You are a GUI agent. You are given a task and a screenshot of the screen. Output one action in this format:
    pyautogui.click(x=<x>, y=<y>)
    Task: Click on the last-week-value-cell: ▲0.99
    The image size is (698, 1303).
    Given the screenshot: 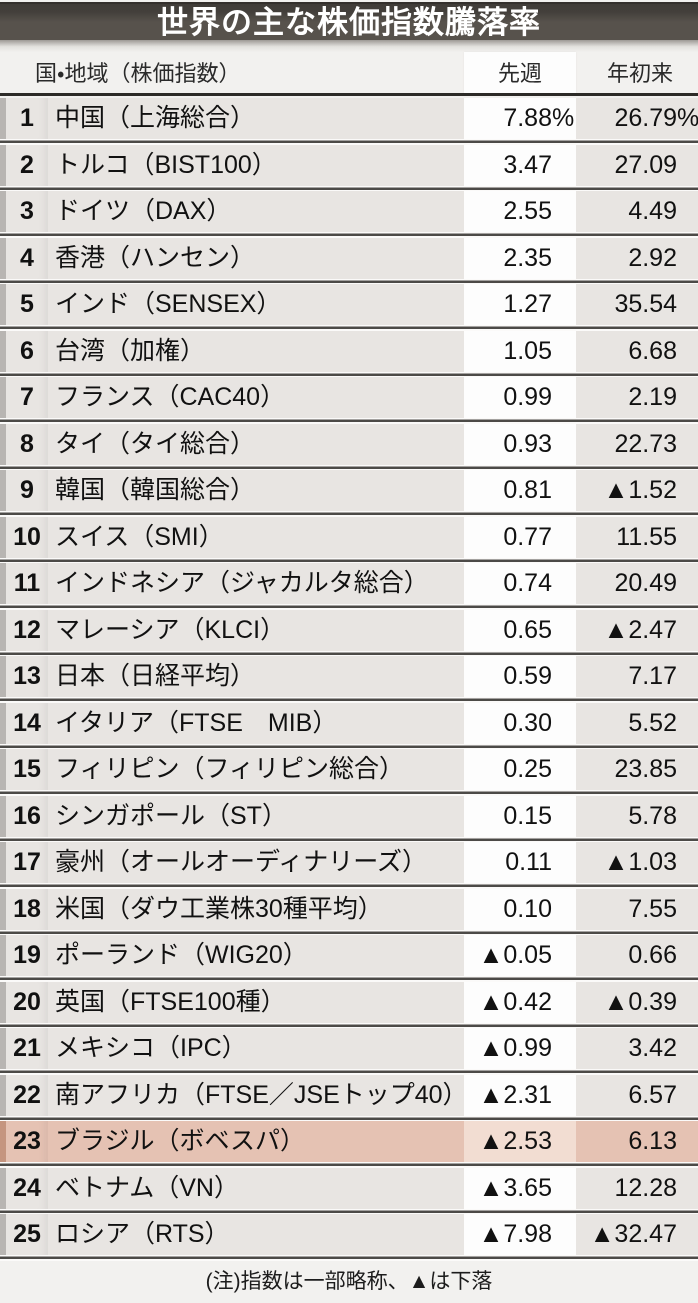 What is the action you would take?
    pyautogui.click(x=520, y=1048)
    